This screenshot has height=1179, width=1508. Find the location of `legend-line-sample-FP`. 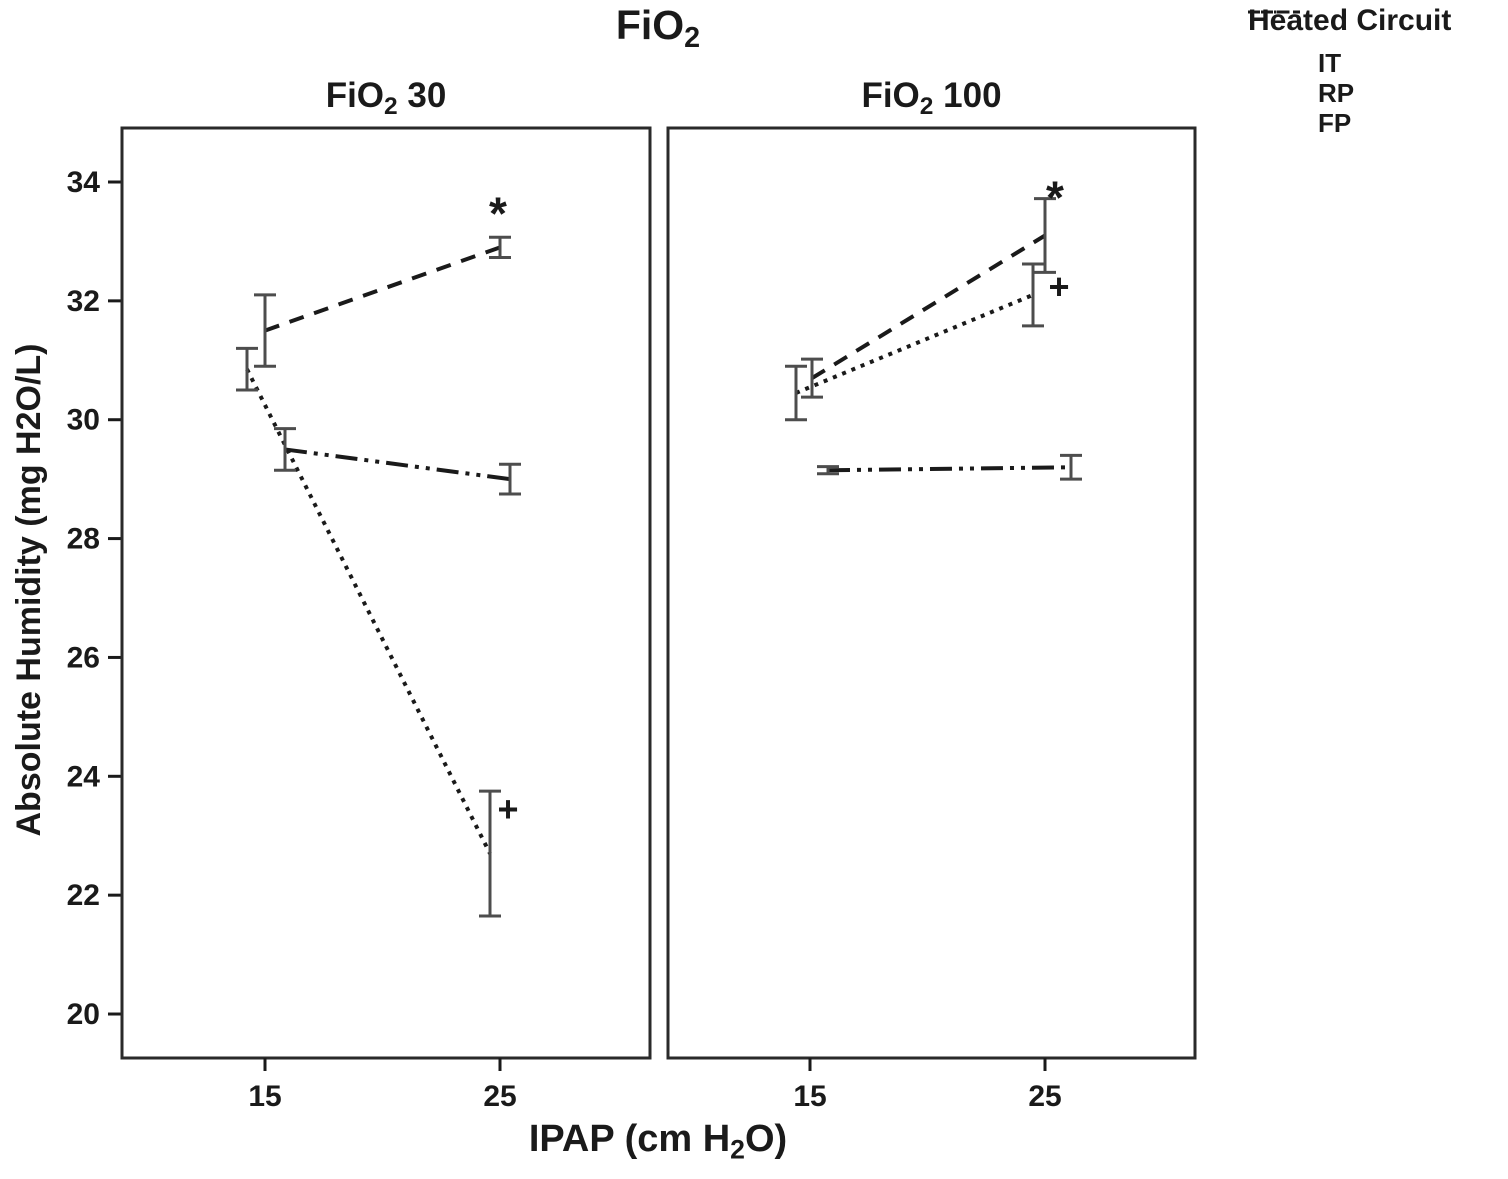

legend-line-sample-FP is located at coordinates (1274, 12).